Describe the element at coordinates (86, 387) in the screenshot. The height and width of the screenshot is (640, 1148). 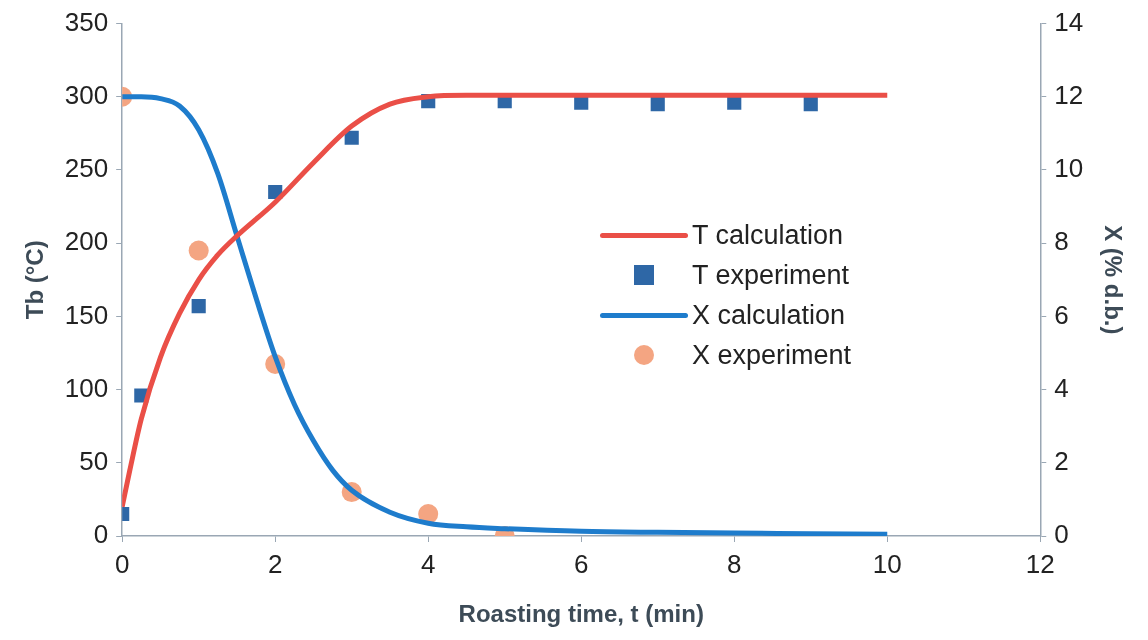
I see `y-tick-label: 100` at that location.